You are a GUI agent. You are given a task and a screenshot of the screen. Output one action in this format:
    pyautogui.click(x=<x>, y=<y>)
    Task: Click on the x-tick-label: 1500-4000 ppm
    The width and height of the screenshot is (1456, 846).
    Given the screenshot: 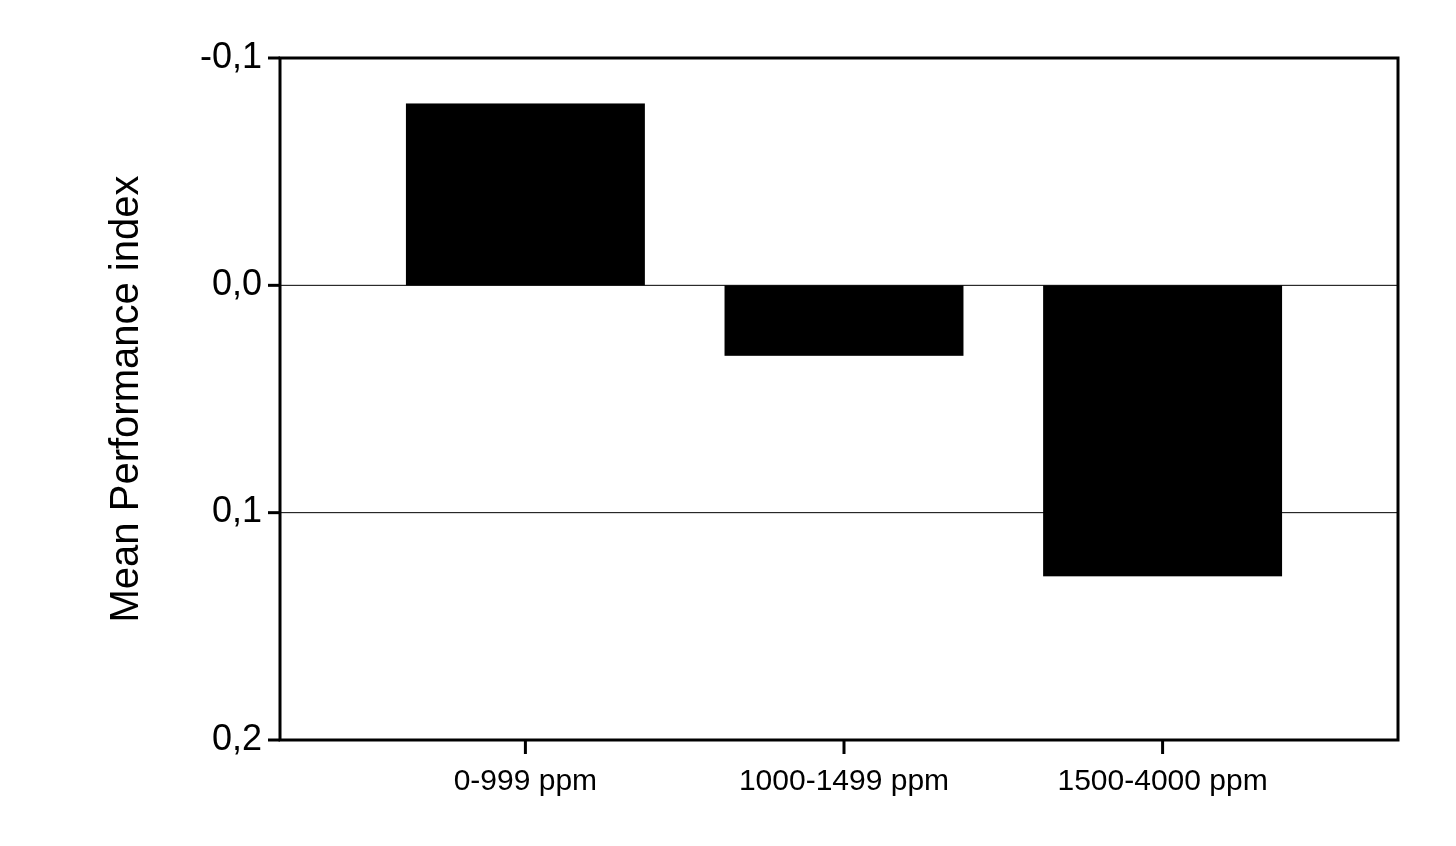 What is the action you would take?
    pyautogui.click(x=1162, y=779)
    